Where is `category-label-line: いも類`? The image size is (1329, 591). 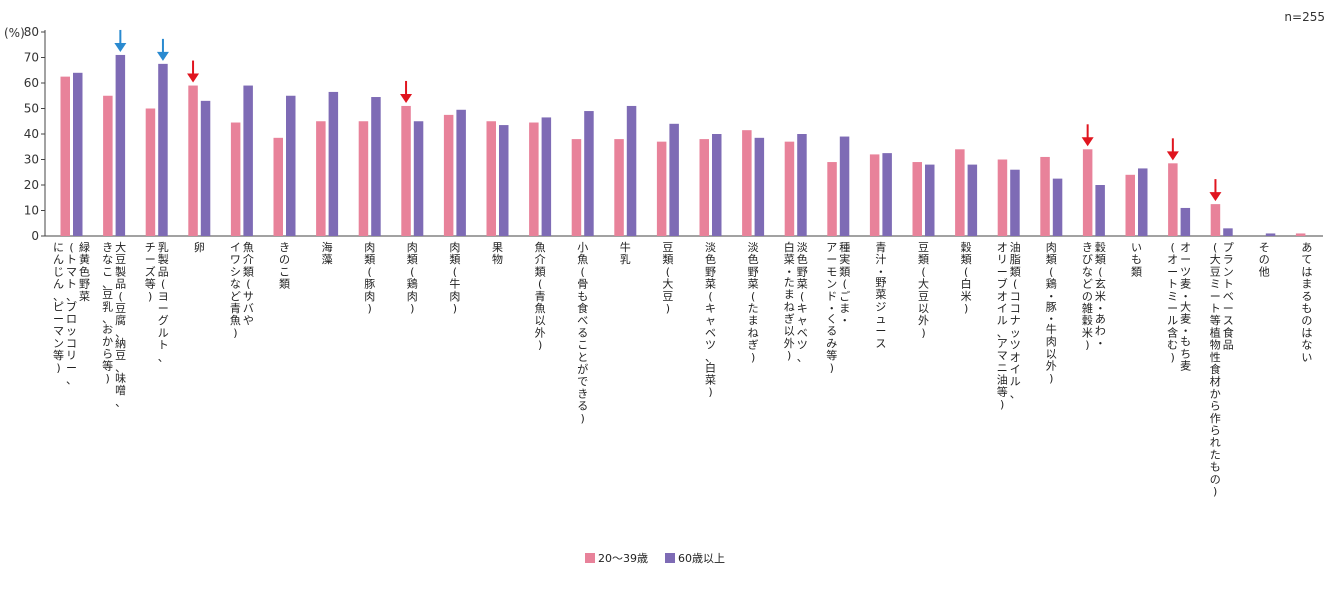
category-label-line: いも類 is located at coordinates (1136, 259).